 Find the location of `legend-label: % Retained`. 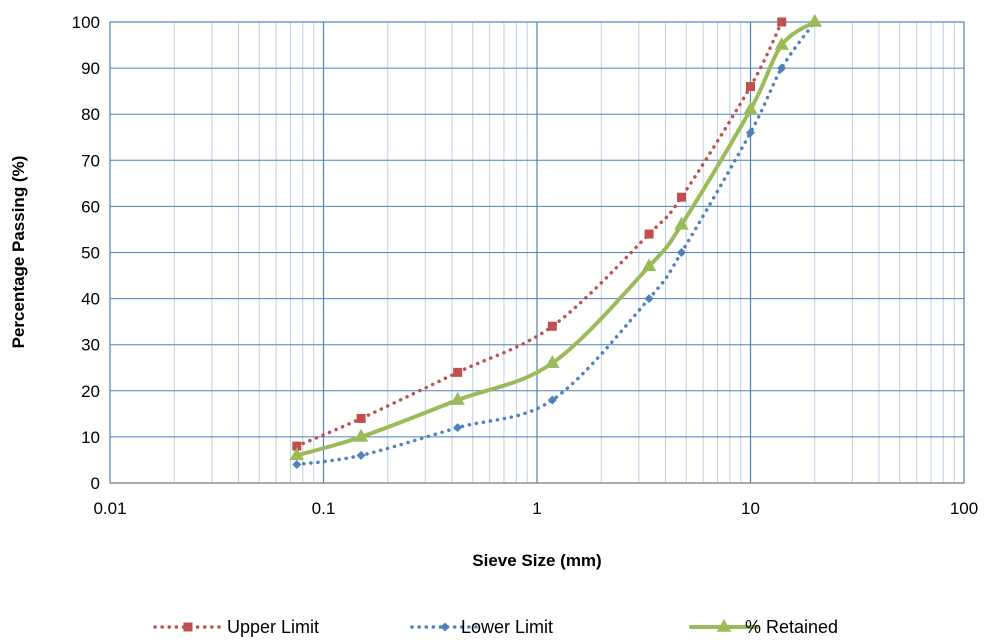

legend-label: % Retained is located at coordinates (791, 627).